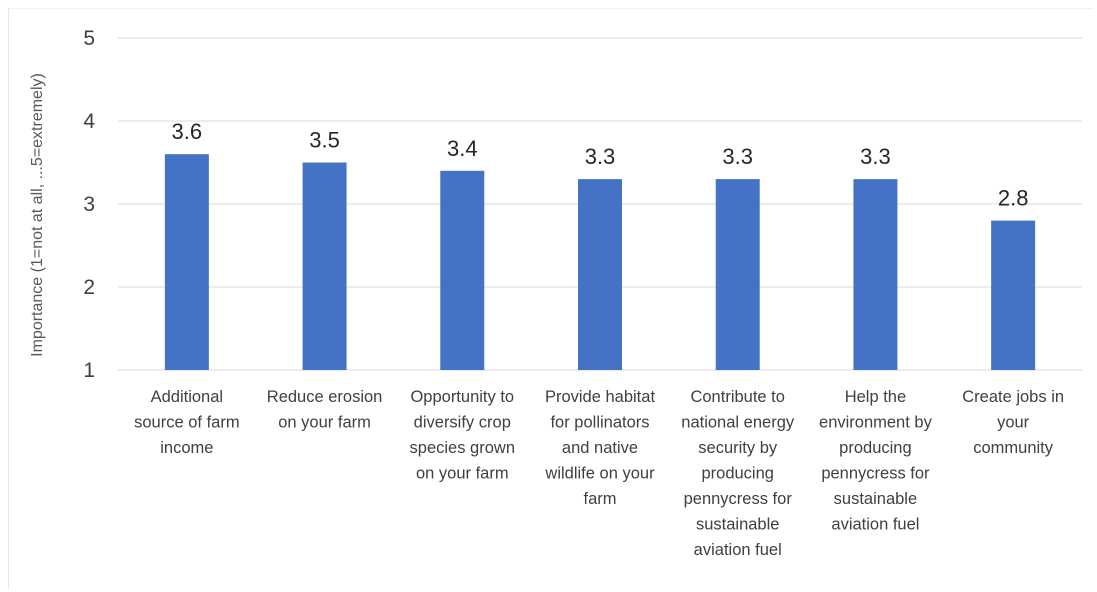  What do you see at coordinates (89, 121) in the screenshot?
I see `y-tick-label: 4` at bounding box center [89, 121].